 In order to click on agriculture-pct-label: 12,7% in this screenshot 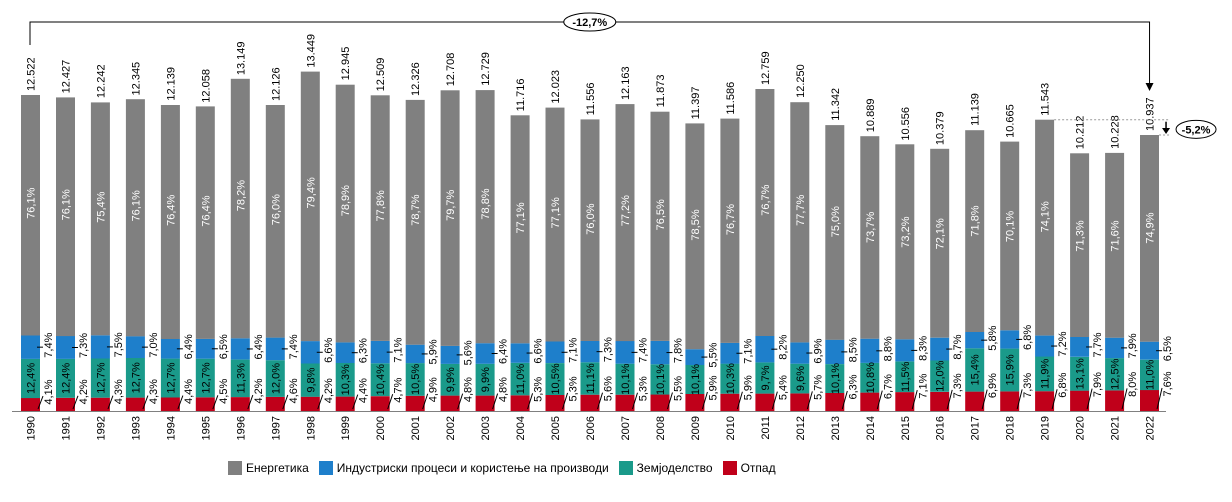, I will do `click(136, 377)`.